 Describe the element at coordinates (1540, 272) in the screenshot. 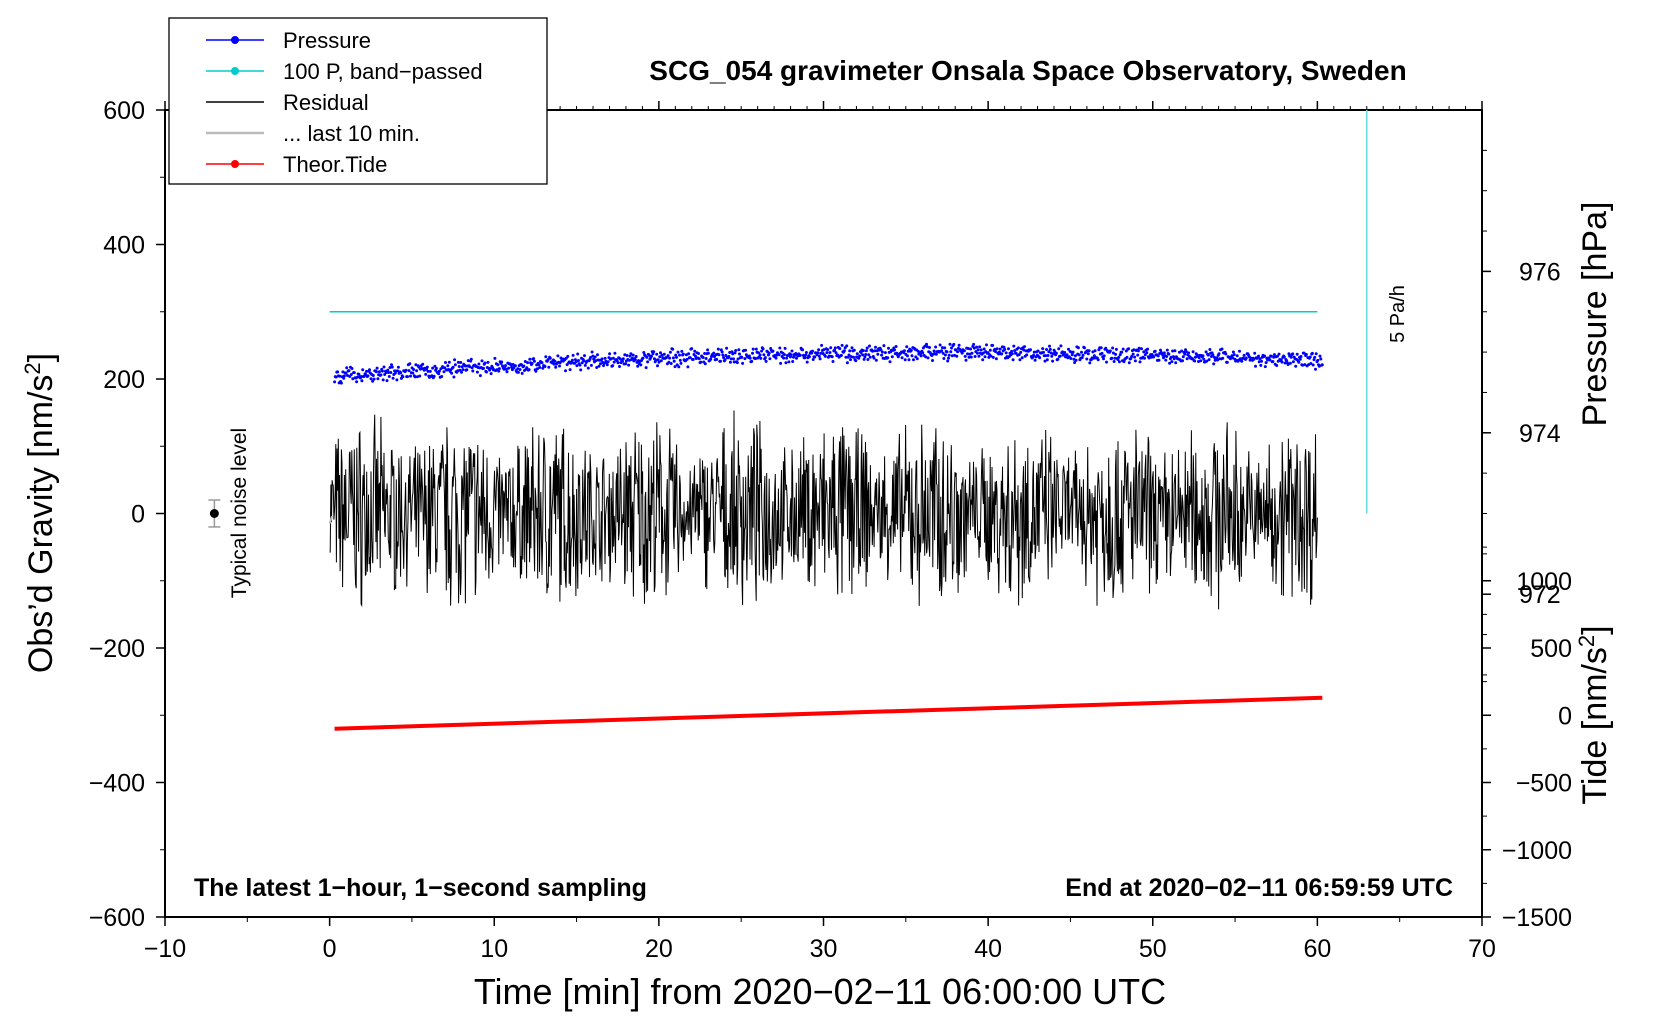

I see `pressure-tick-label: 976` at that location.